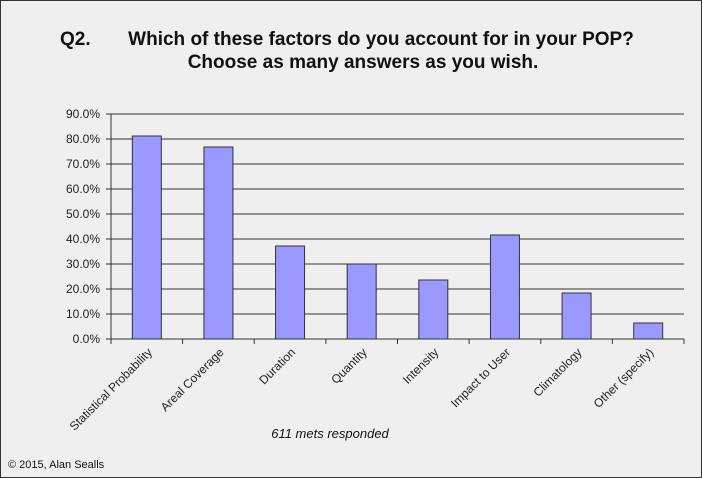  I want to click on y-tick-label: 80.0%, so click(83, 139).